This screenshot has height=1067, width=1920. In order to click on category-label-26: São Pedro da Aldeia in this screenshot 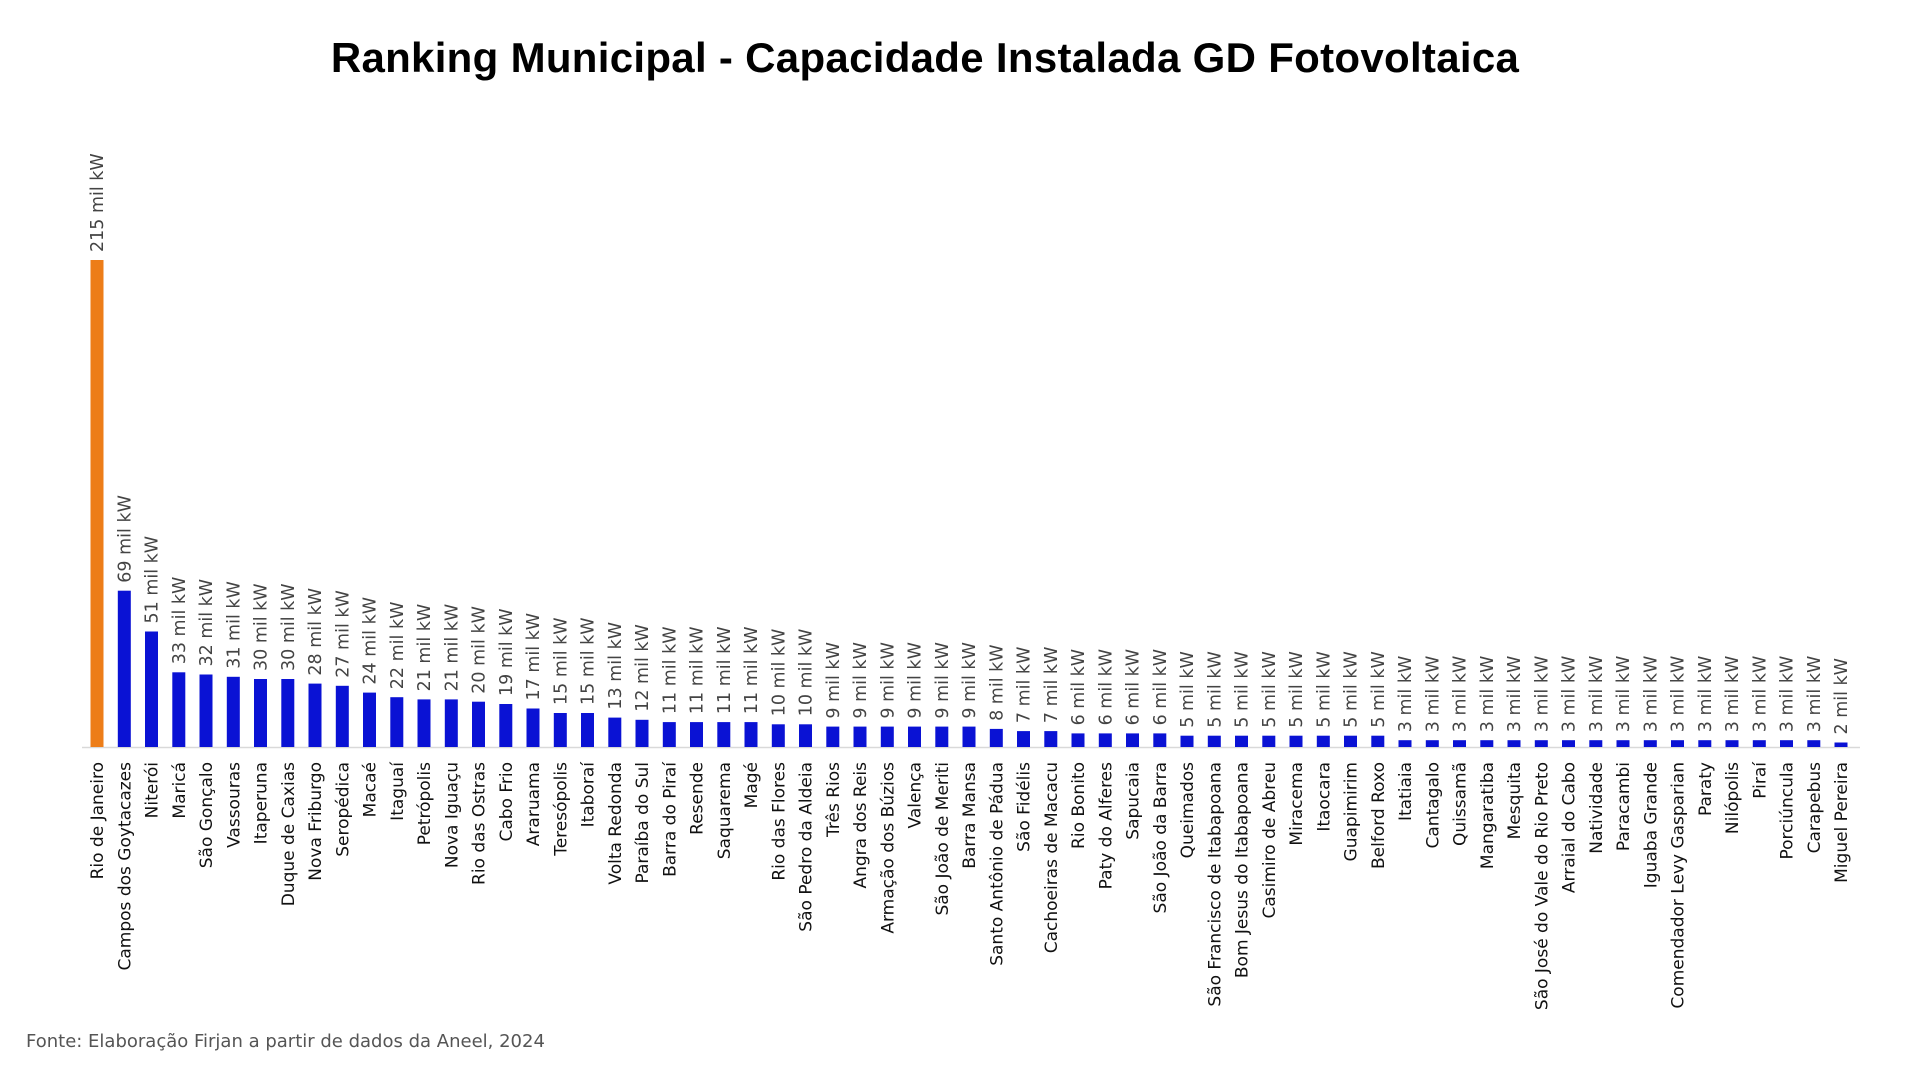, I will do `click(807, 847)`.